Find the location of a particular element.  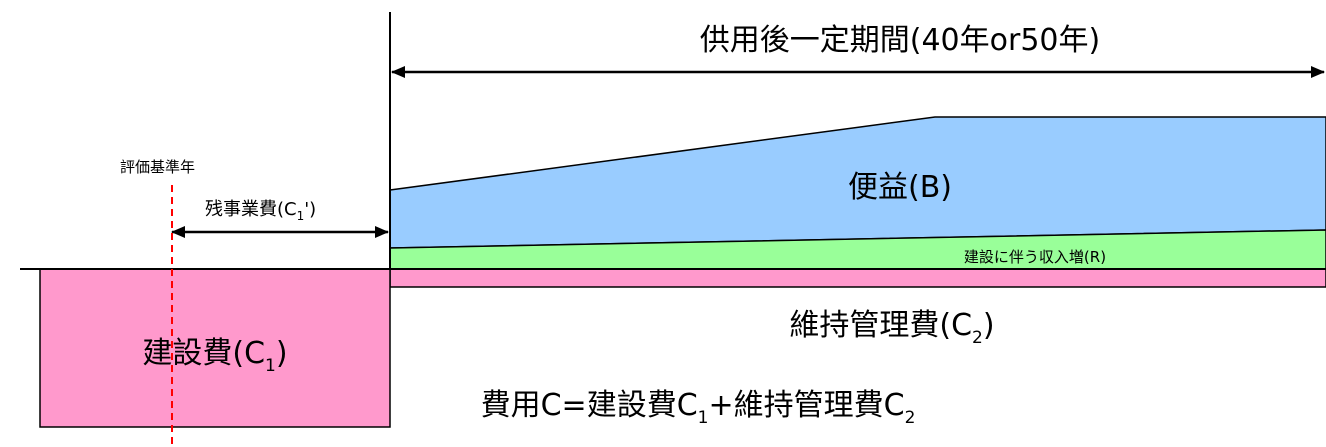

formula-sub2: 2 is located at coordinates (910, 418).